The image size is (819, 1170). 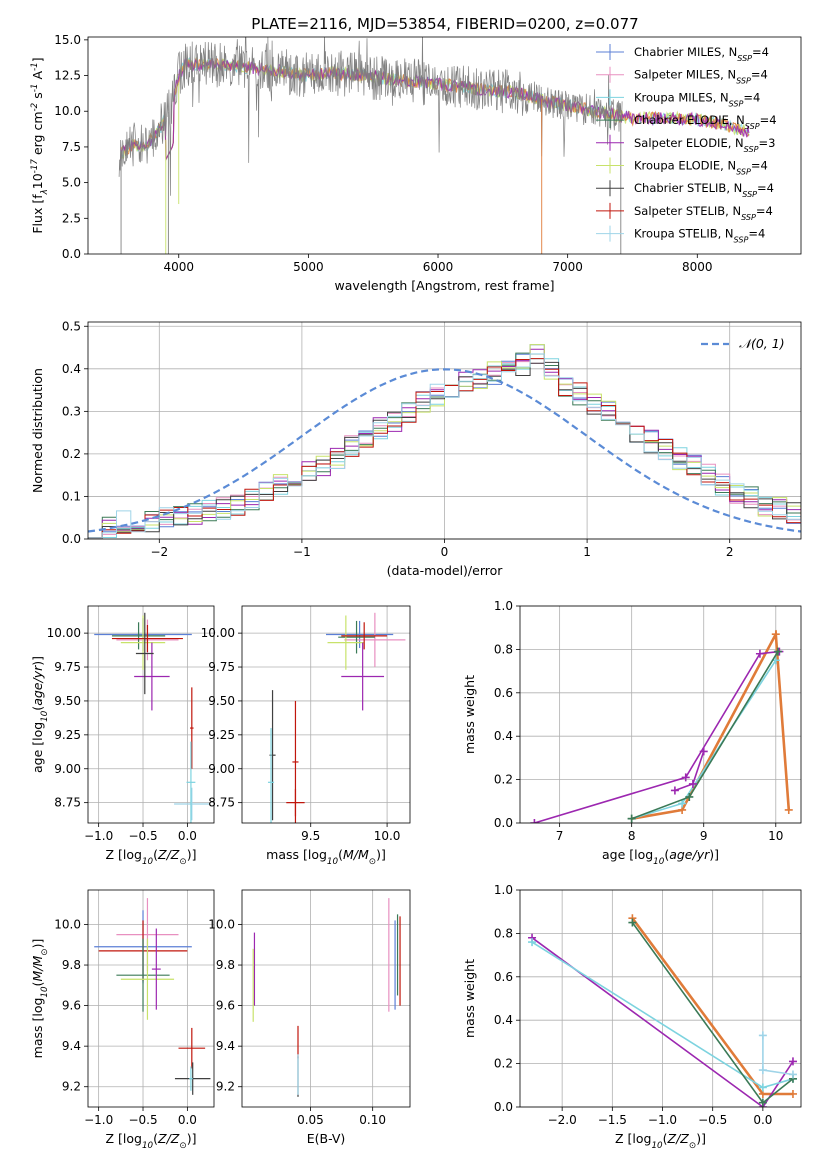 I want to click on y-tick-label: 15.0, so click(x=67, y=40).